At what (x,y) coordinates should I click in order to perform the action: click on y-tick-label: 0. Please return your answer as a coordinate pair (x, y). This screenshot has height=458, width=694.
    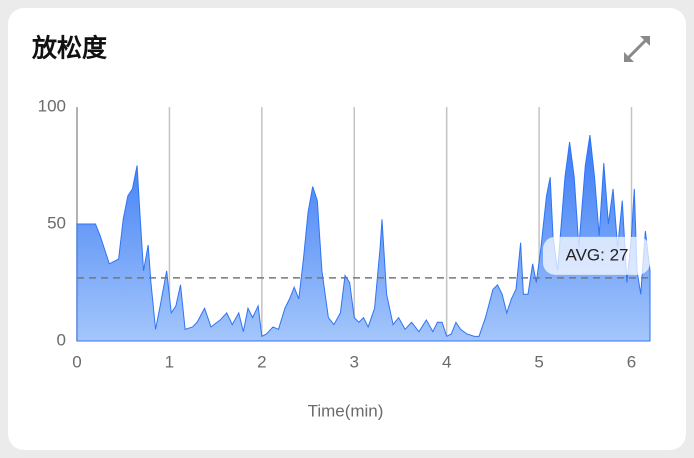
    Looking at the image, I should click on (61, 339).